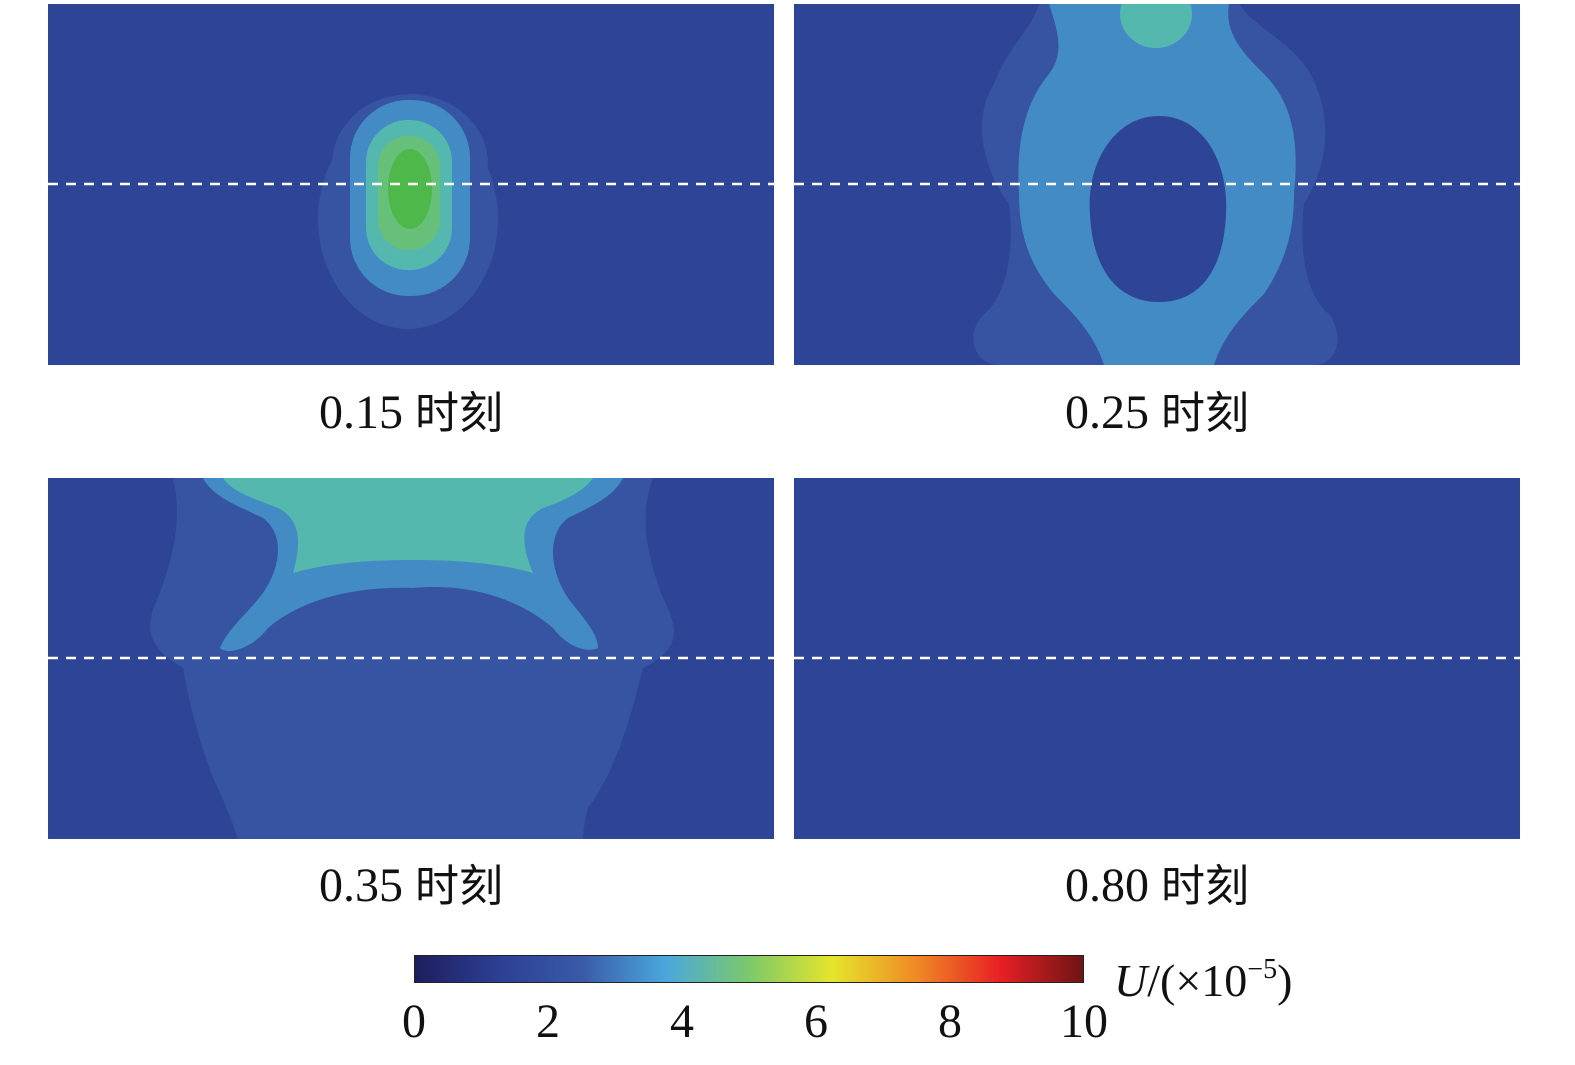 The height and width of the screenshot is (1065, 1575). Describe the element at coordinates (1084, 1021) in the screenshot. I see `colorbar-tick-label: 10` at that location.